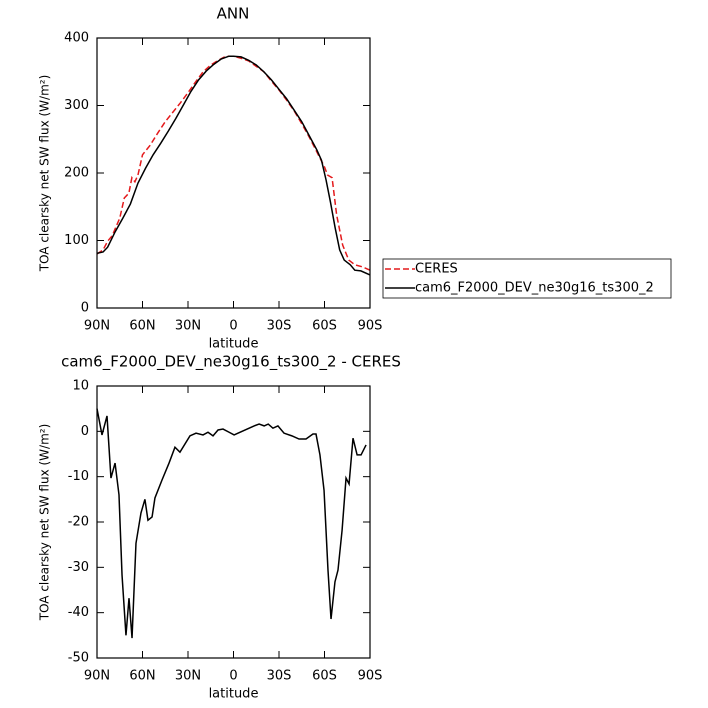 The width and height of the screenshot is (708, 708). What do you see at coordinates (78, 476) in the screenshot?
I see `y-tick-label: -10` at bounding box center [78, 476].